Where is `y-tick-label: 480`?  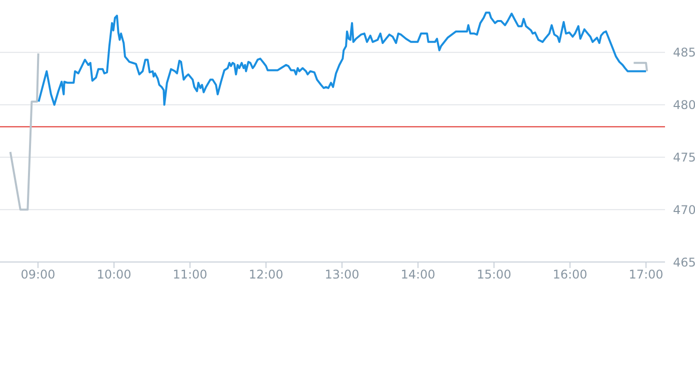 y-tick-label: 480 is located at coordinates (684, 105).